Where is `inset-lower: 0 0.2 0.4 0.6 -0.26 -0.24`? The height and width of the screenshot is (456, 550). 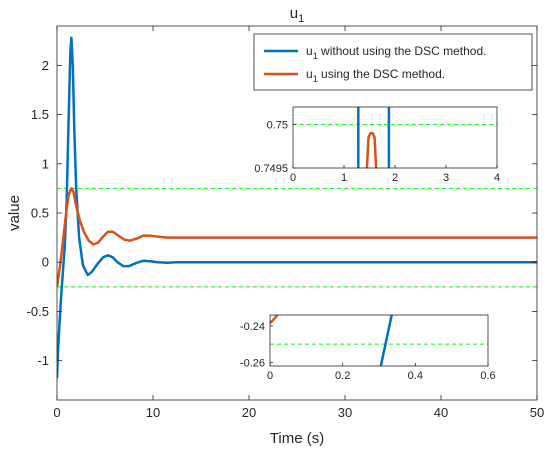
inset-lower: 0 0.2 0.4 0.6 -0.26 -0.24 is located at coordinates (368, 348).